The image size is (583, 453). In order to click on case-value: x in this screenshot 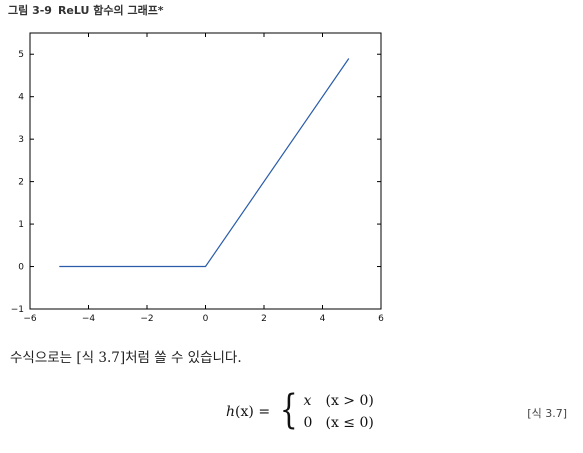, I will do `click(307, 401)`.